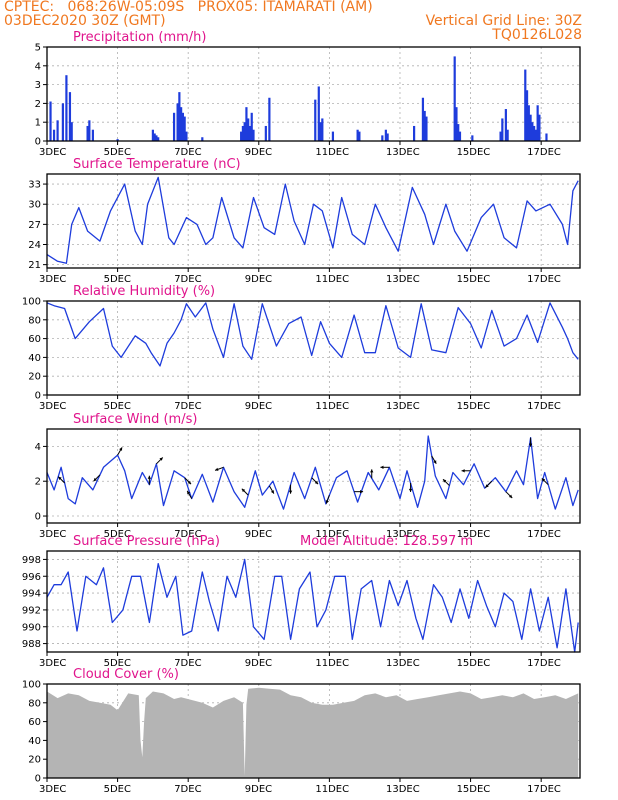  What do you see at coordinates (332, 152) in the screenshot?
I see `xtick-label-precipitation-4: 11DEC` at bounding box center [332, 152].